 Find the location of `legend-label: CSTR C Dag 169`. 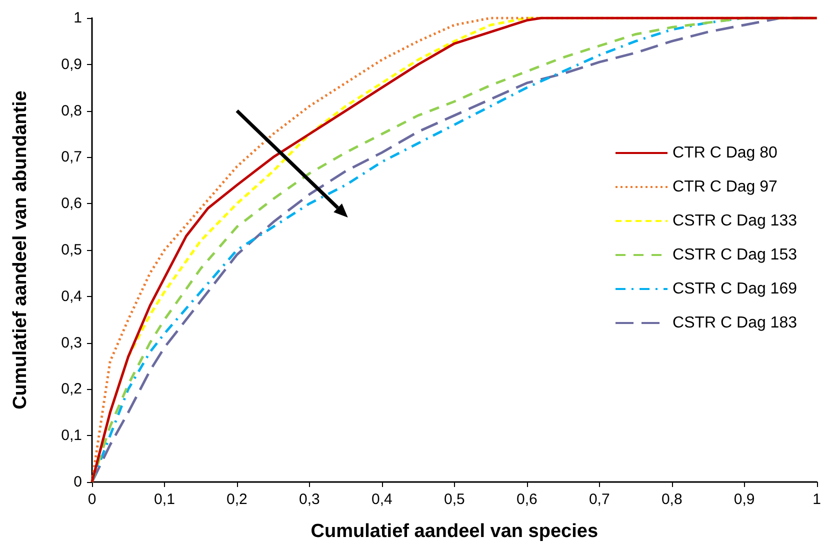

legend-label: CSTR C Dag 169 is located at coordinates (735, 289).